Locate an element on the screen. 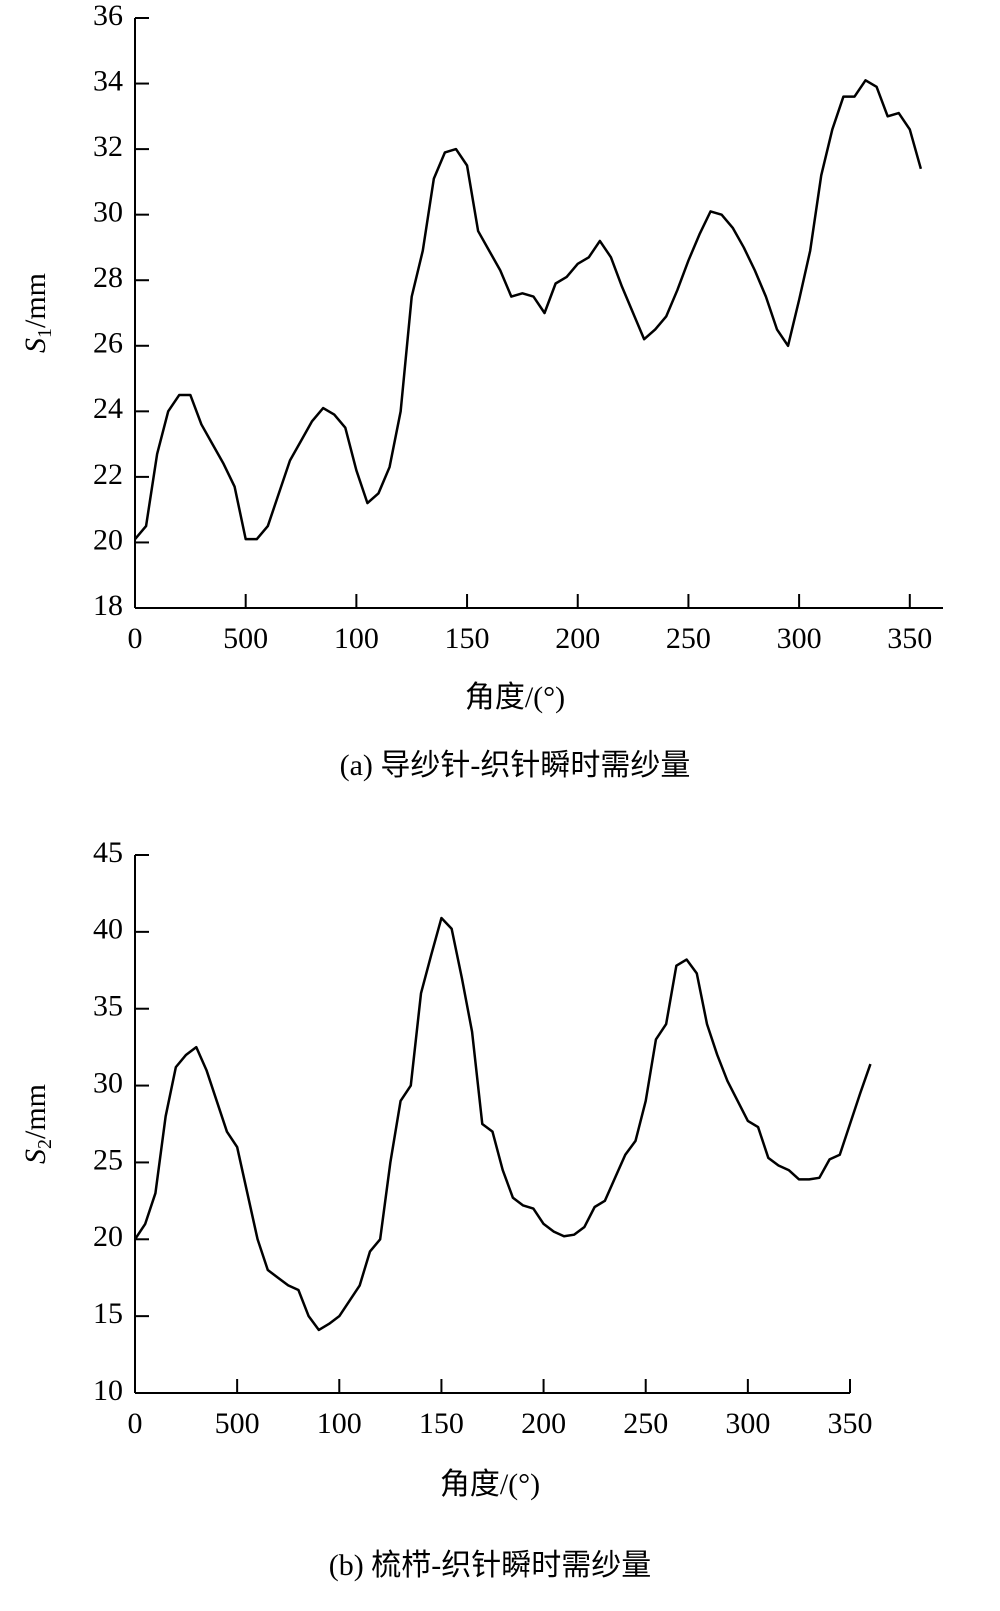  y-tick-label: 15 is located at coordinates (108, 1313).